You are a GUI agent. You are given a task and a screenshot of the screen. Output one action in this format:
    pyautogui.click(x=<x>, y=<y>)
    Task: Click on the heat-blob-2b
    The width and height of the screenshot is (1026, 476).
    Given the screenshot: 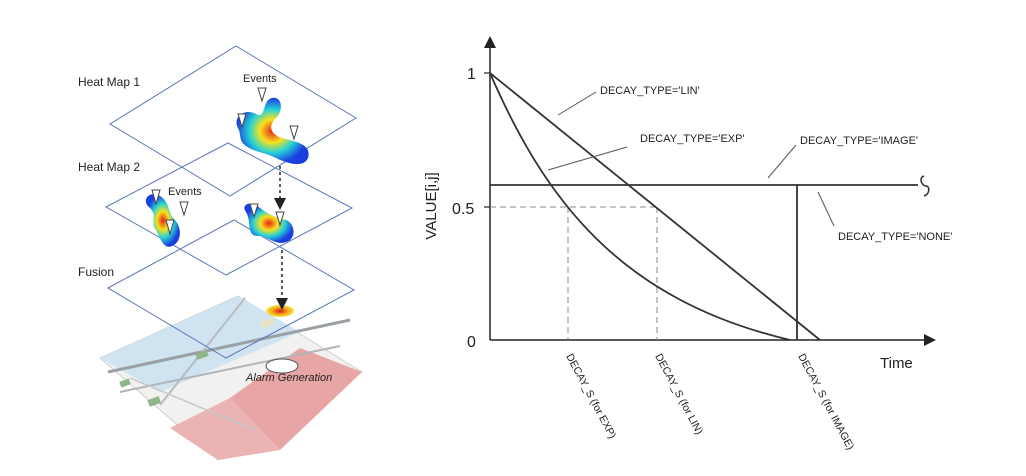 What is the action you would take?
    pyautogui.click(x=269, y=223)
    